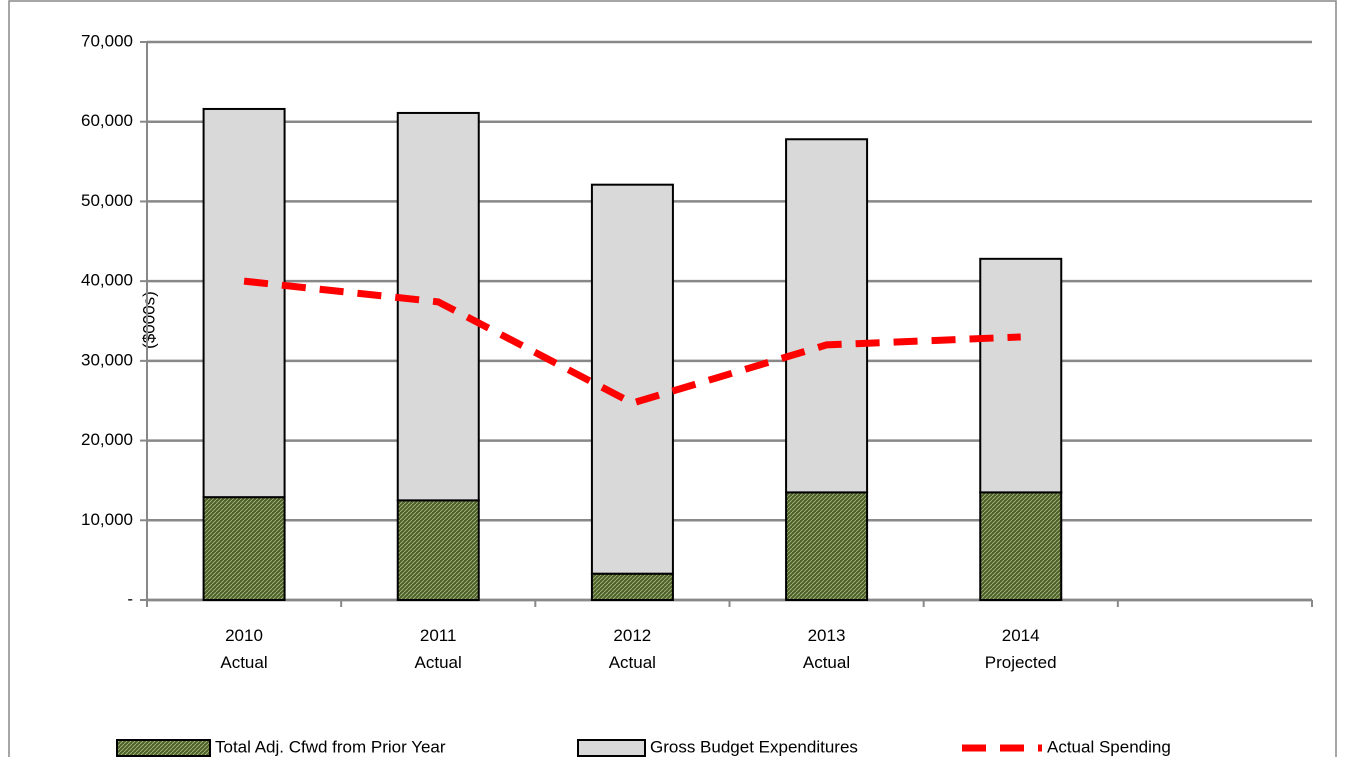  I want to click on line-series, so click(632, 342).